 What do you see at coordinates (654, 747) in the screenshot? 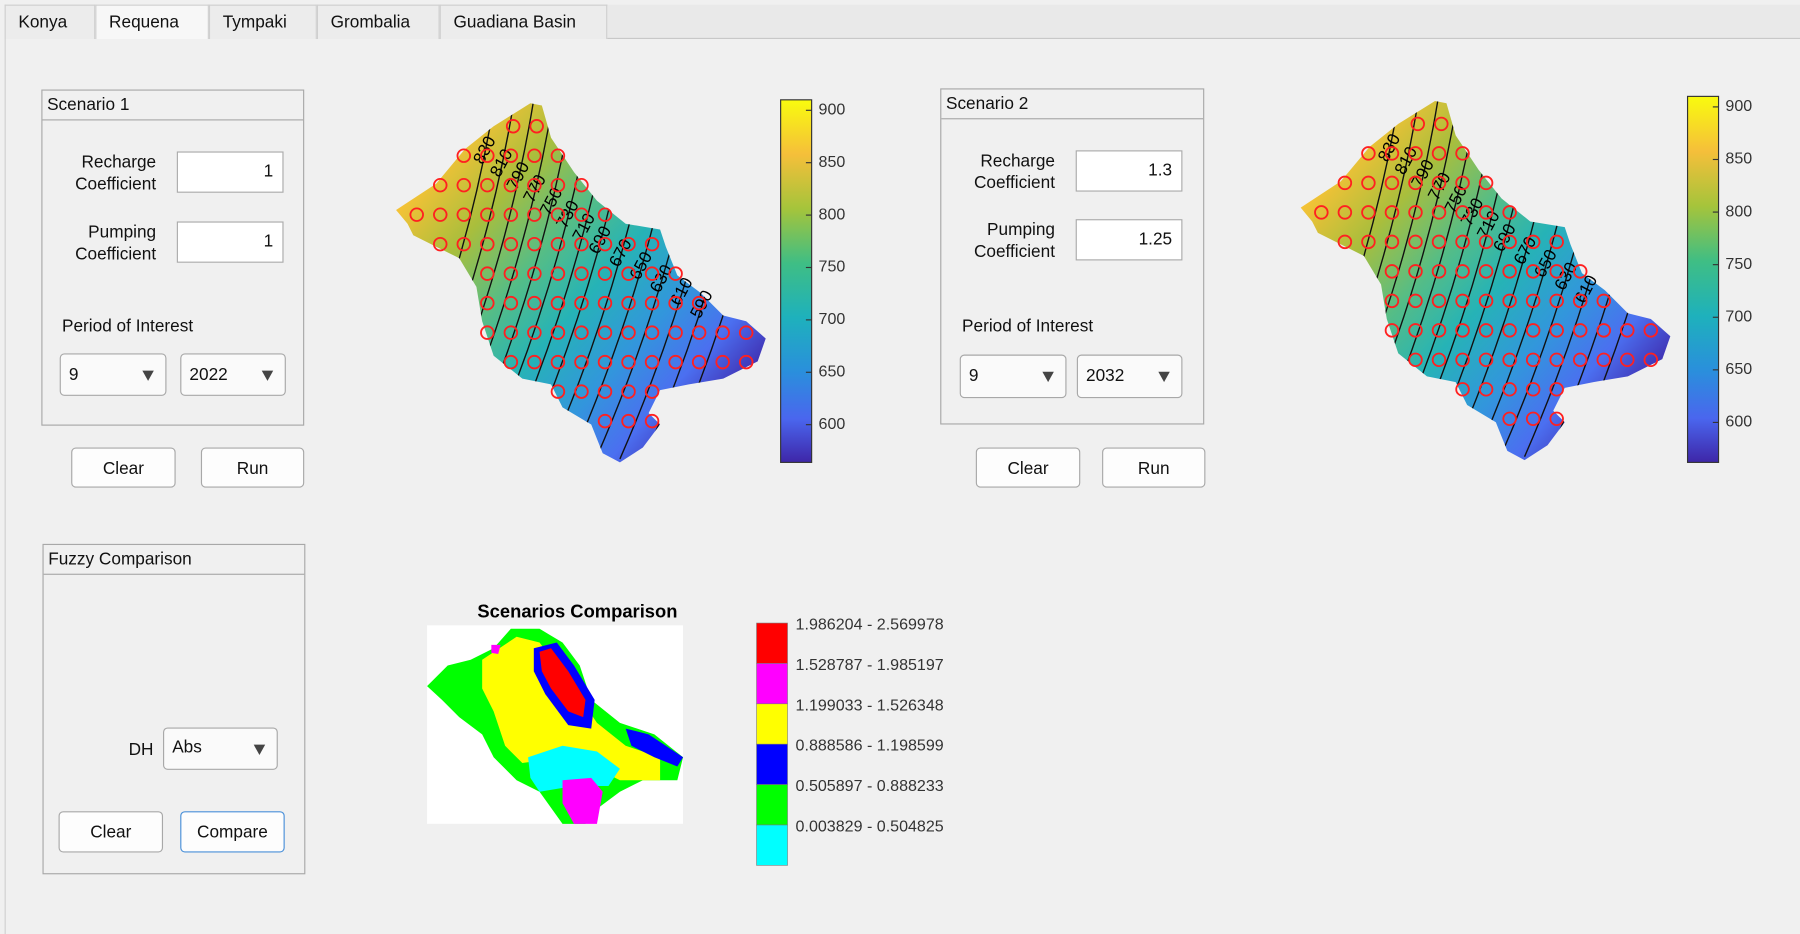
I see `zone` at bounding box center [654, 747].